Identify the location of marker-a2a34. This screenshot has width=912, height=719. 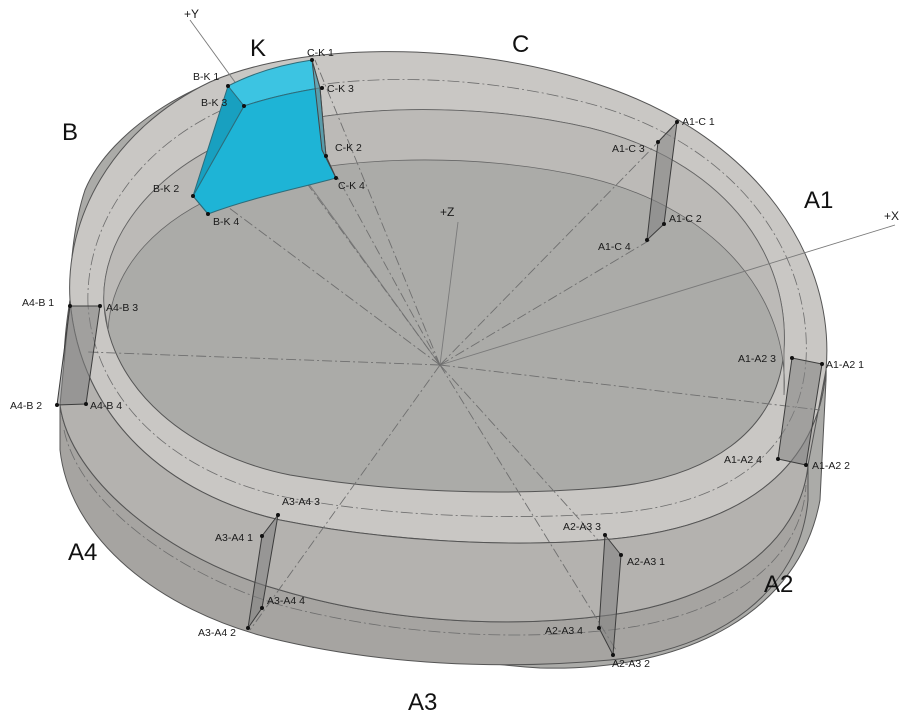
(599, 628).